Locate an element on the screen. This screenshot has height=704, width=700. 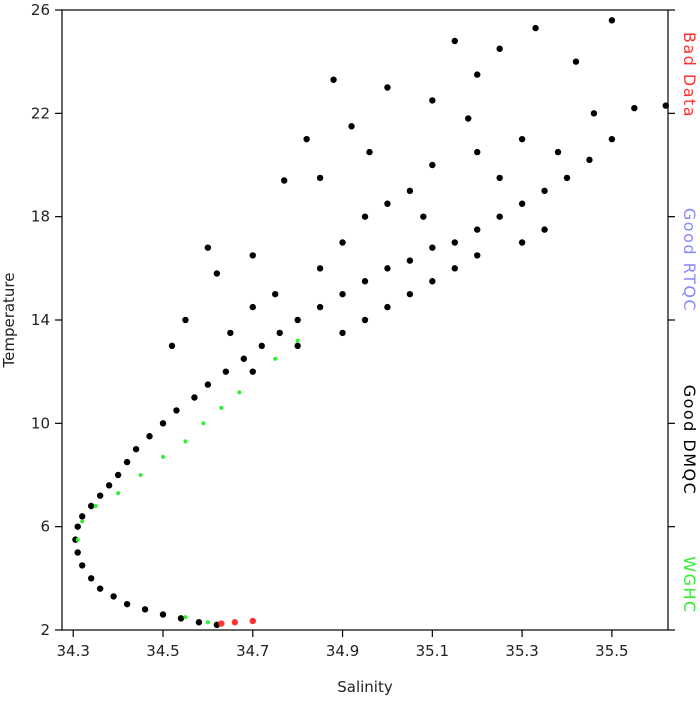
y-tick-label: 10 is located at coordinates (40, 423).